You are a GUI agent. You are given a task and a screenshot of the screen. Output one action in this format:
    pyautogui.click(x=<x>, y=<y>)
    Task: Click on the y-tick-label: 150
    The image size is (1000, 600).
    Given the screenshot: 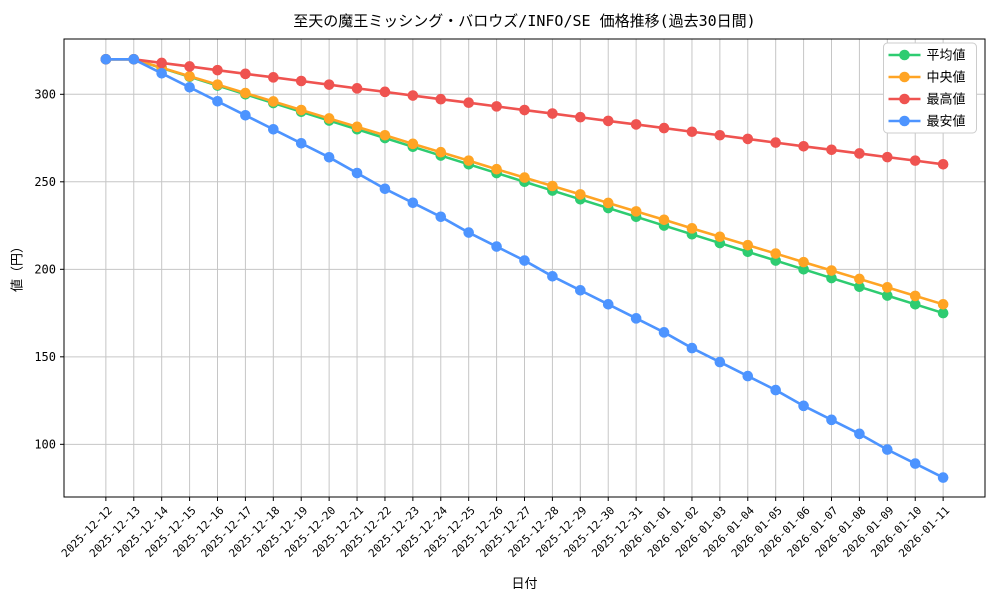 What is the action you would take?
    pyautogui.click(x=45, y=357)
    